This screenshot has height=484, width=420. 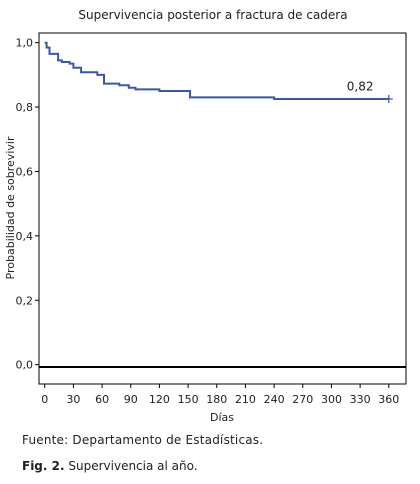 I want to click on x-axis-ticks: 0 30 60 90 120 150 180 210 240 270 300 330 360, so click(x=220, y=395).